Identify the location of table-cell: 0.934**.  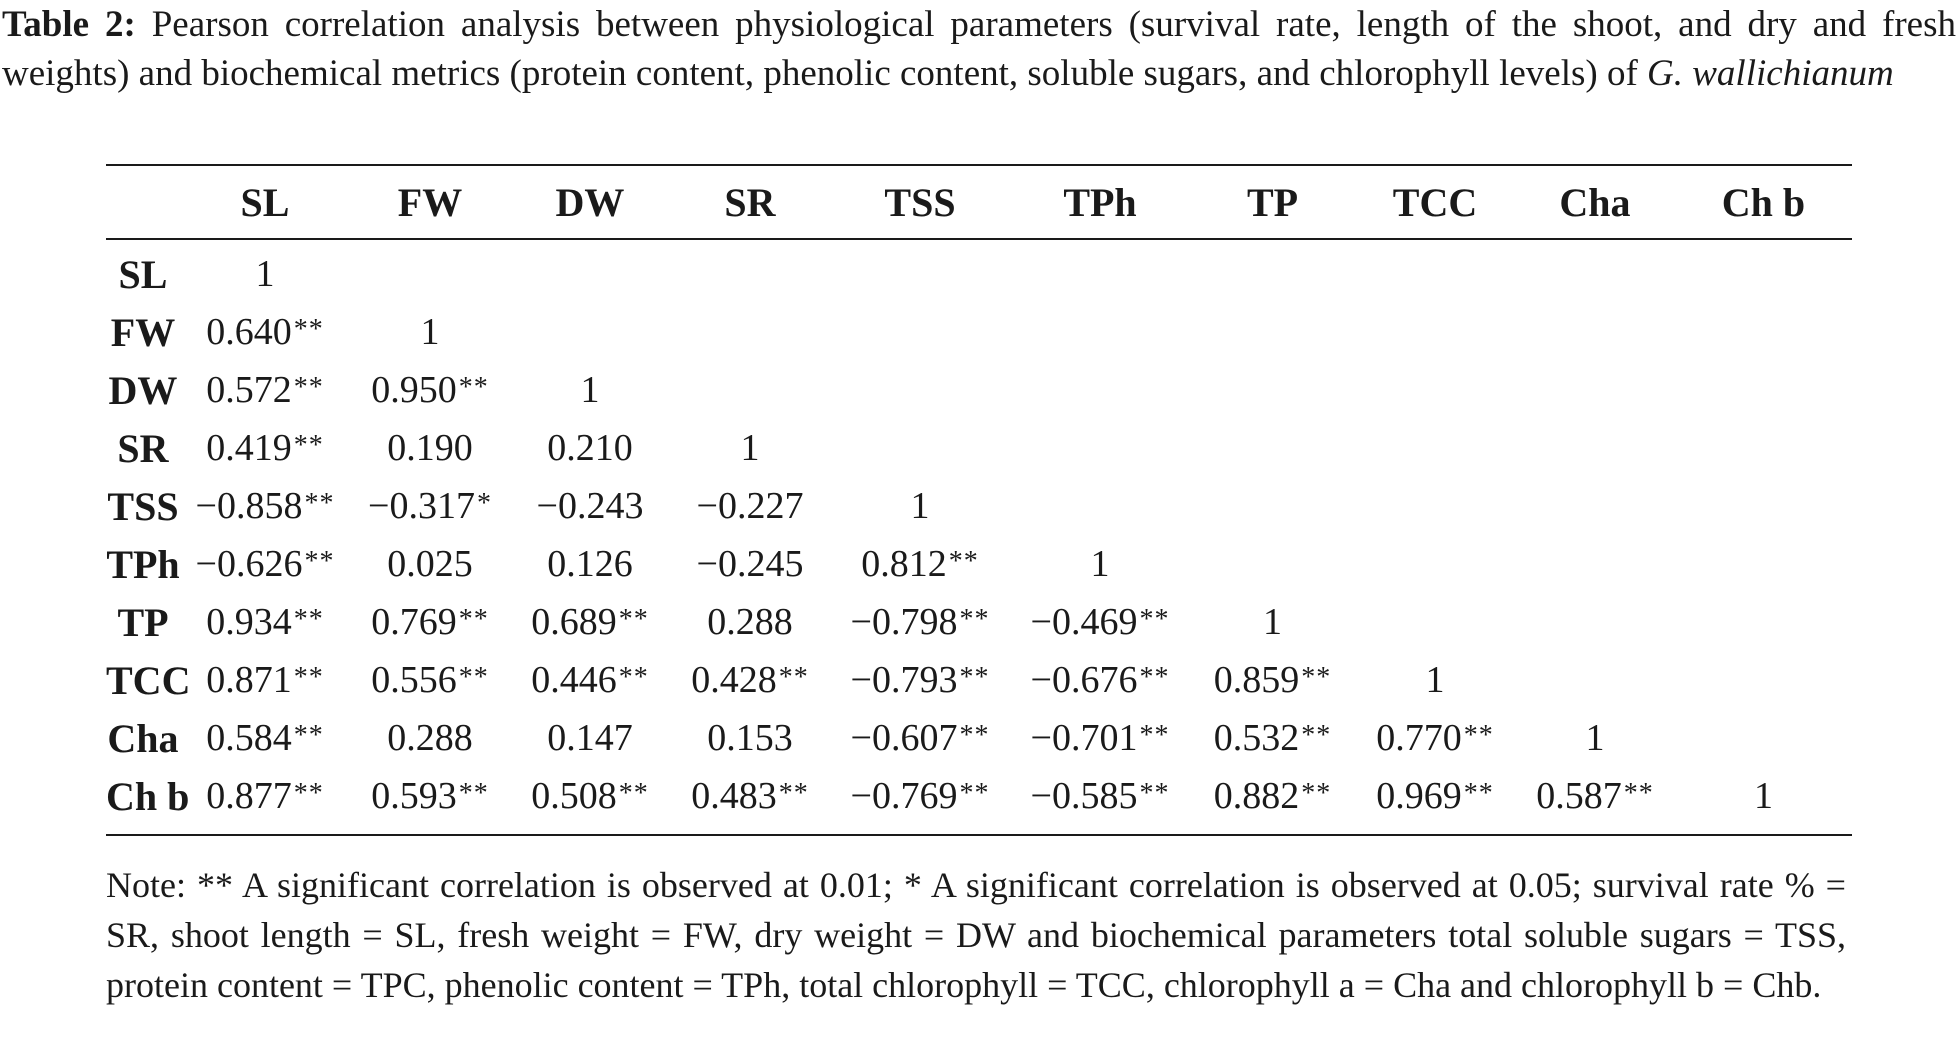
(265, 622).